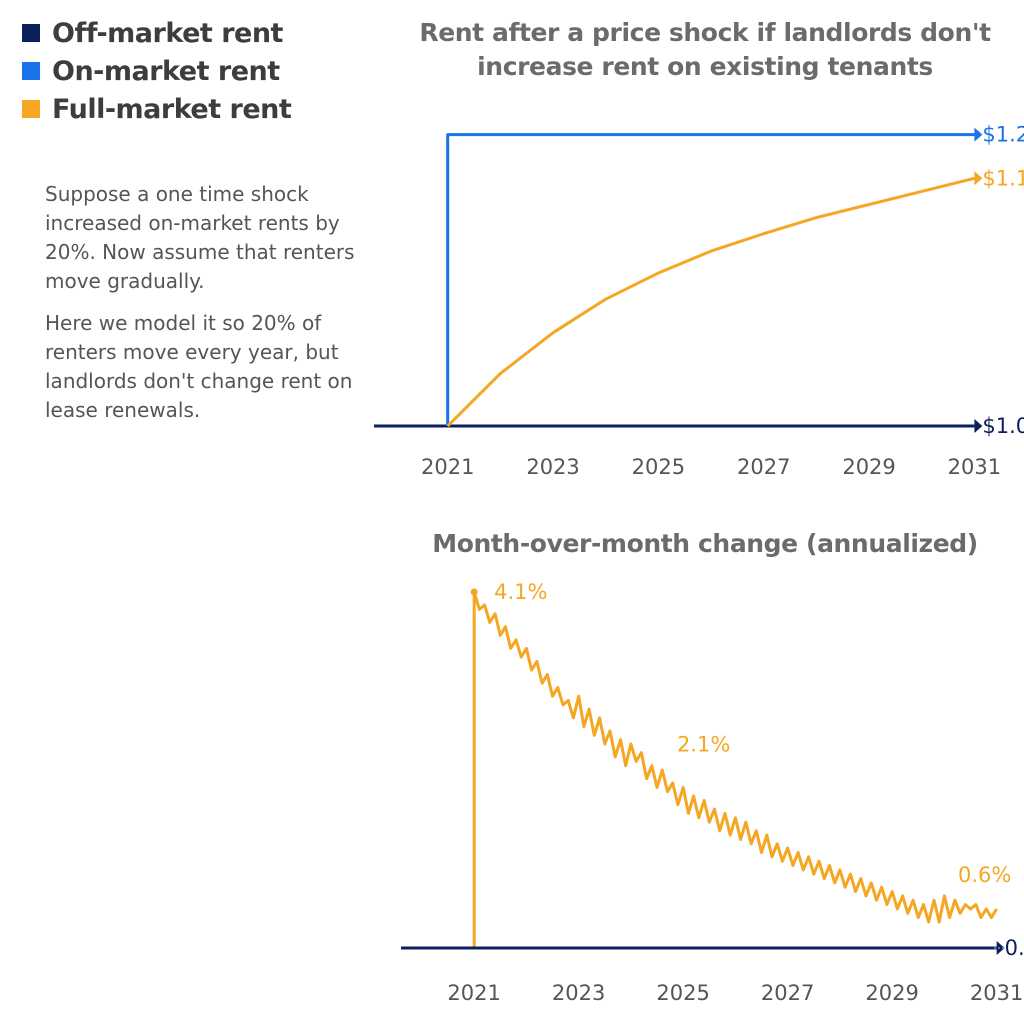  Describe the element at coordinates (172, 109) in the screenshot. I see `legend-label-full-market: Full-market rent` at that location.